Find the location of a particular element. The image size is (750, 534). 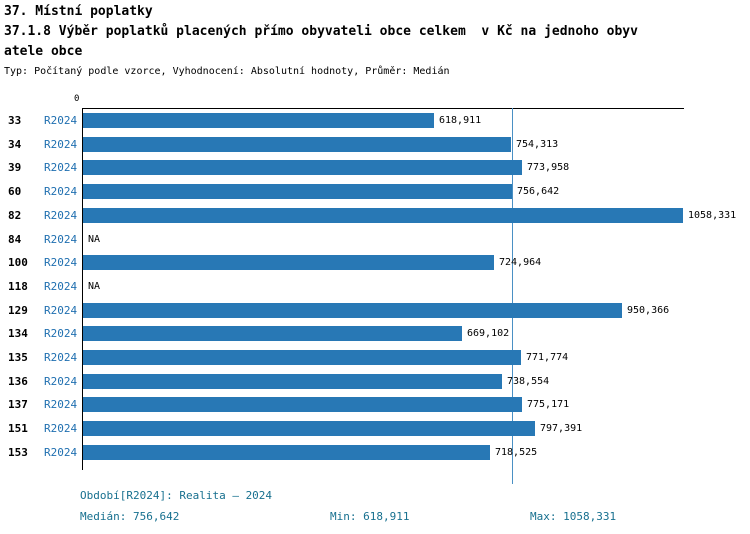

row-id-label: 84 is located at coordinates (15, 239).